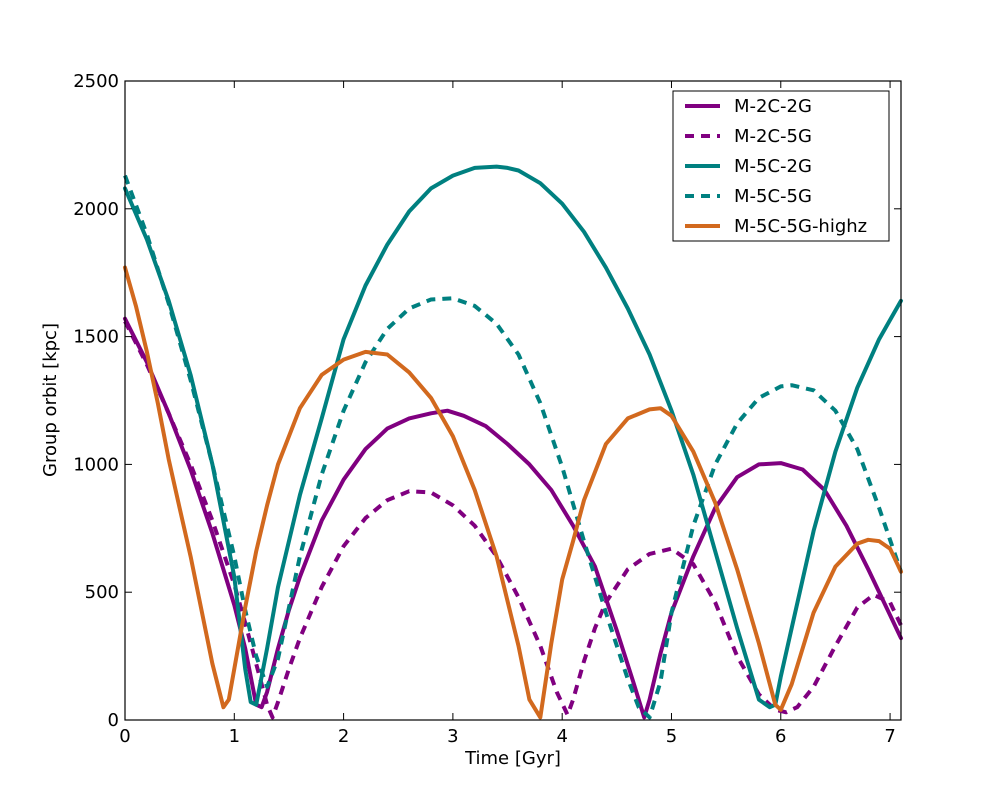 The image size is (1000, 800). I want to click on legend-label-3: M-5C-5G, so click(773, 196).